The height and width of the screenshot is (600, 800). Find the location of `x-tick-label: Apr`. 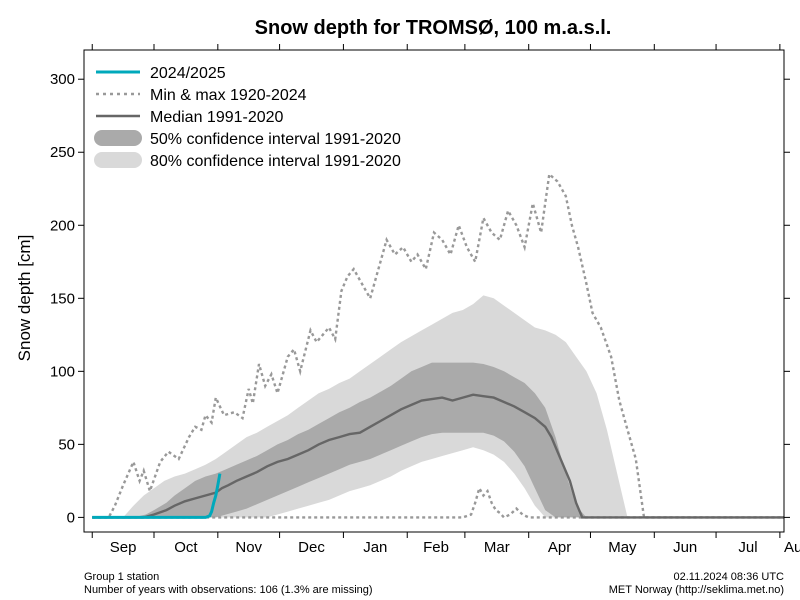

x-tick-label: Apr is located at coordinates (559, 547).